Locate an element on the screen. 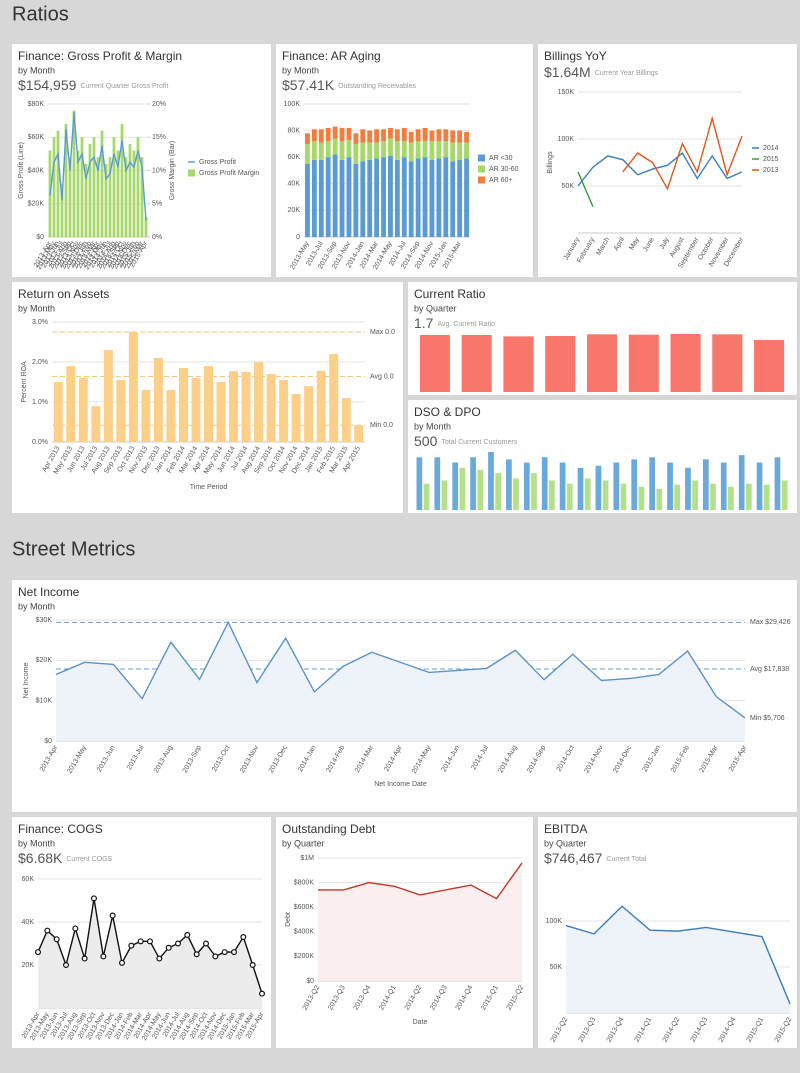  panel-title: Finance: Gross Profit & Margin is located at coordinates (100, 56).